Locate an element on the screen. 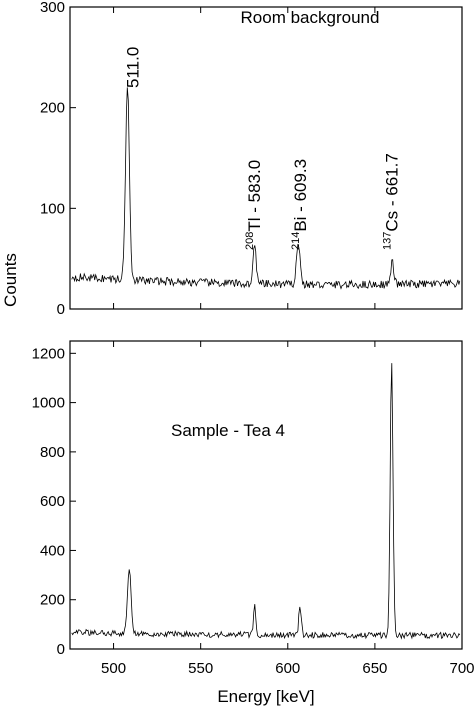  room-background-peak-label: 214Bi - 609.3 is located at coordinates (300, 204).